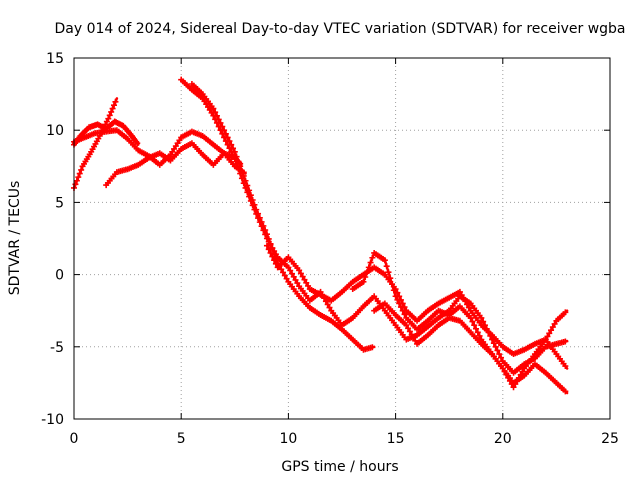  What do you see at coordinates (52, 420) in the screenshot?
I see `y-tick-label: -10` at bounding box center [52, 420].